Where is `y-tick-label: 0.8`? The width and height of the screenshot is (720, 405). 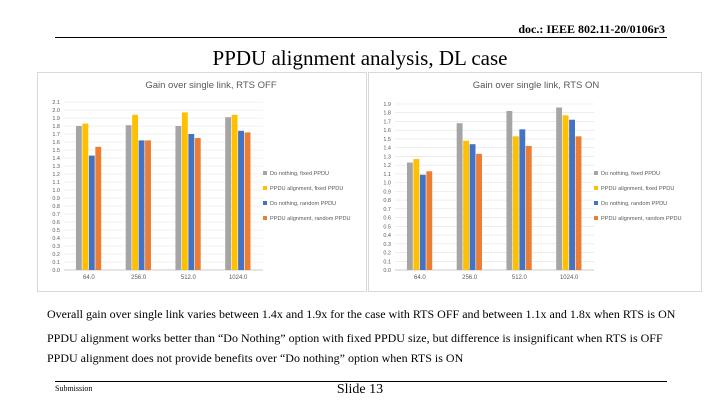 y-tick-label: 0.8 is located at coordinates (56, 207).